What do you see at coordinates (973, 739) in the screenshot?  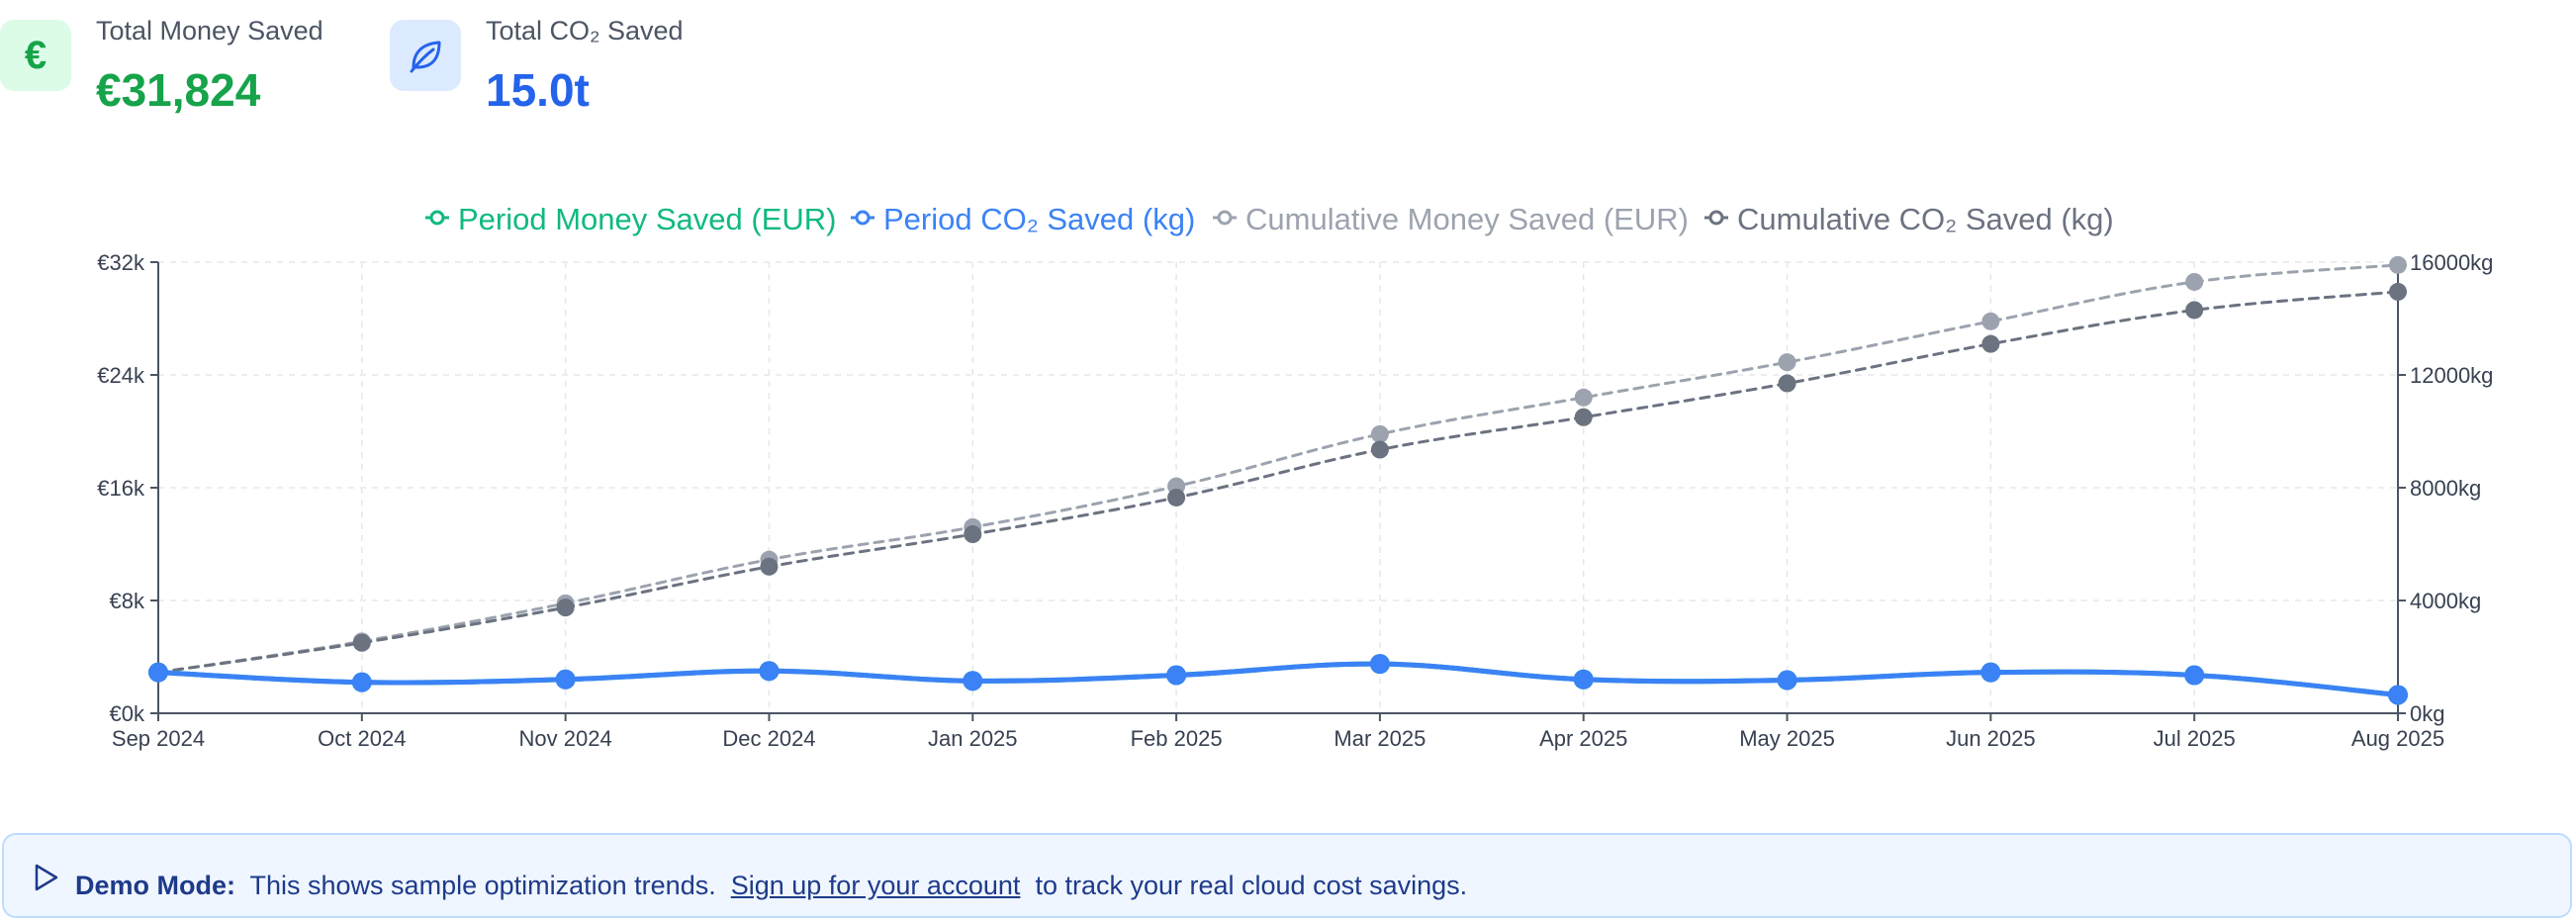 I see `x-tick-label: Jan 2025` at bounding box center [973, 739].